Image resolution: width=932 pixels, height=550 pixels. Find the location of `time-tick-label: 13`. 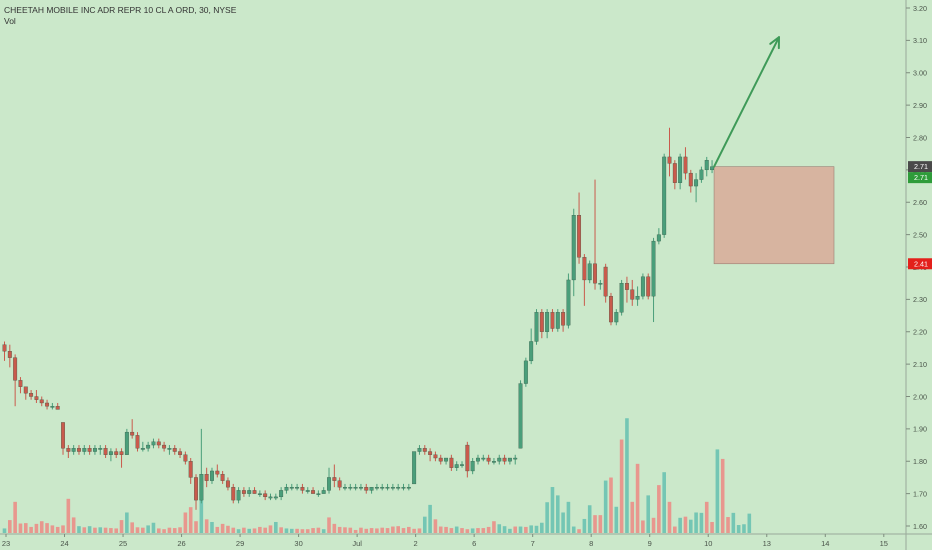

time-tick-label: 13 is located at coordinates (767, 543).